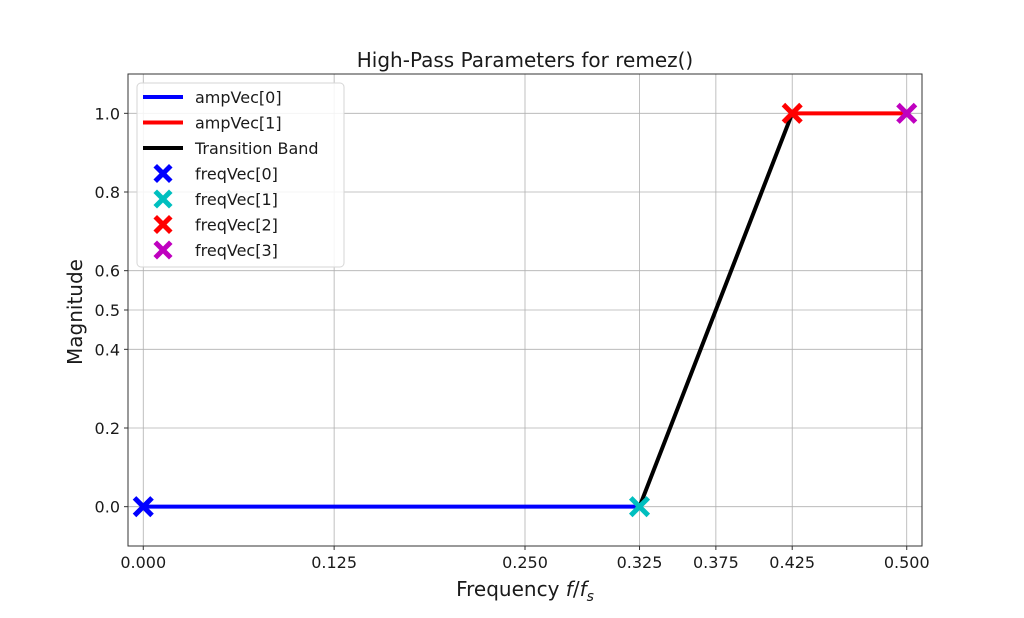 The image size is (1024, 618). I want to click on y-axis-label: Magnitude, so click(75, 312).